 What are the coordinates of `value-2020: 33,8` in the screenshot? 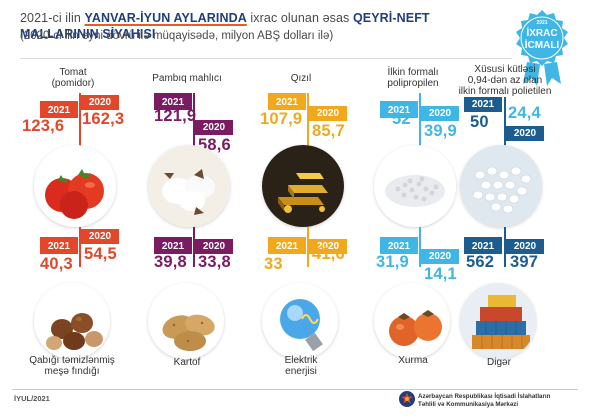 It's located at (214, 262).